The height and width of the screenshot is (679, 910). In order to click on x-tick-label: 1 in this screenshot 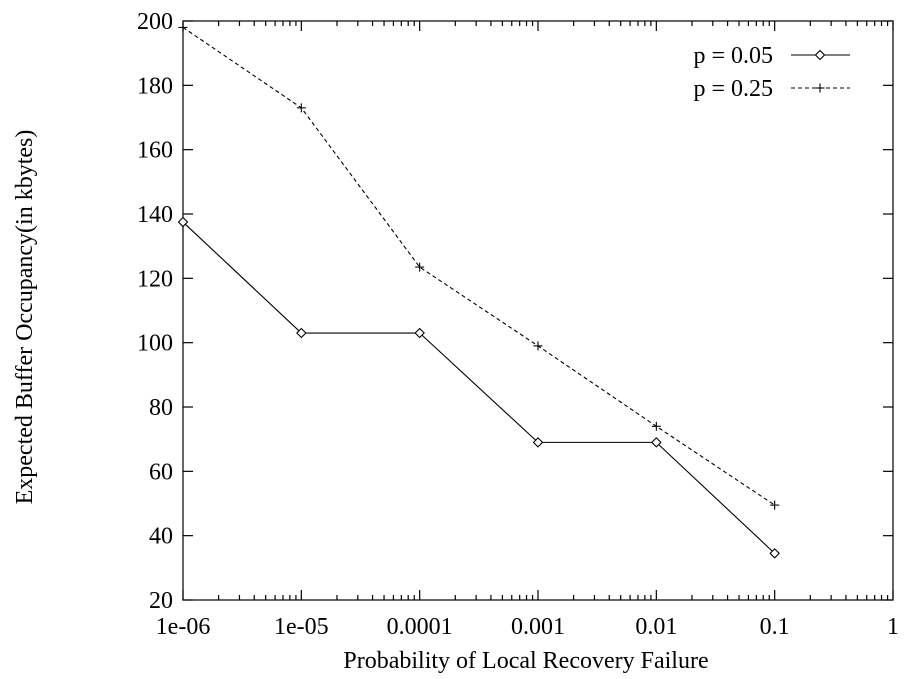, I will do `click(893, 627)`.